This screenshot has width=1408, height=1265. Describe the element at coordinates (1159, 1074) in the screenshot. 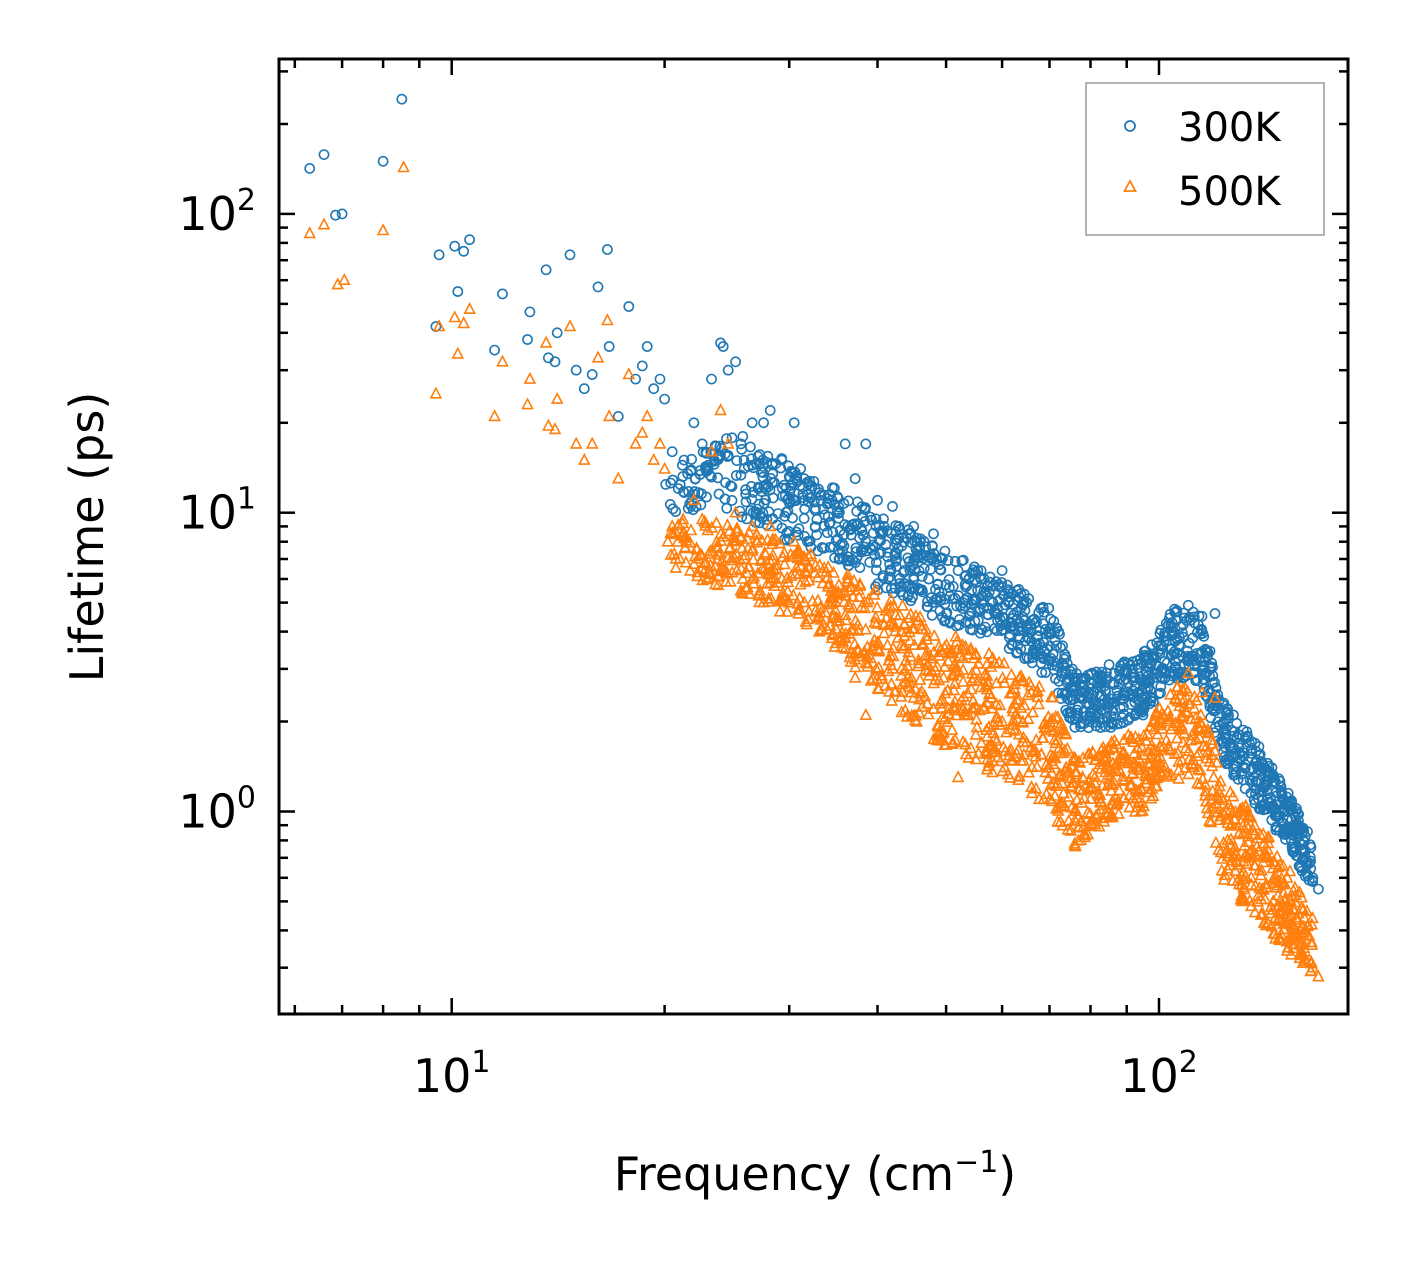

I see `x-tick-label: 102` at that location.